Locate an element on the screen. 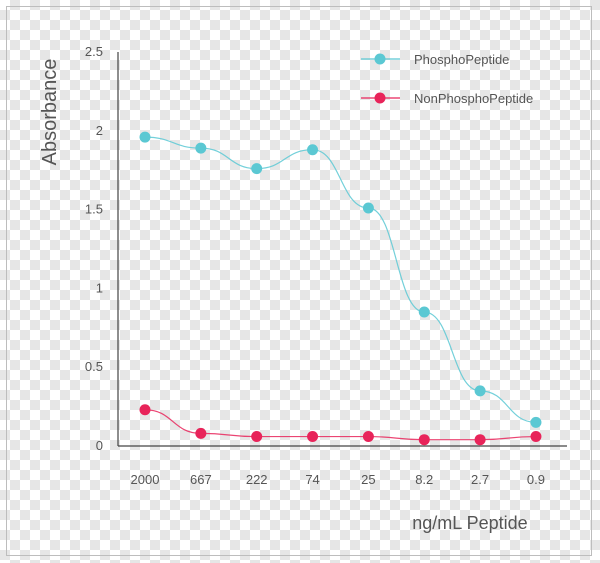  y-tick-label: 2 is located at coordinates (99, 130).